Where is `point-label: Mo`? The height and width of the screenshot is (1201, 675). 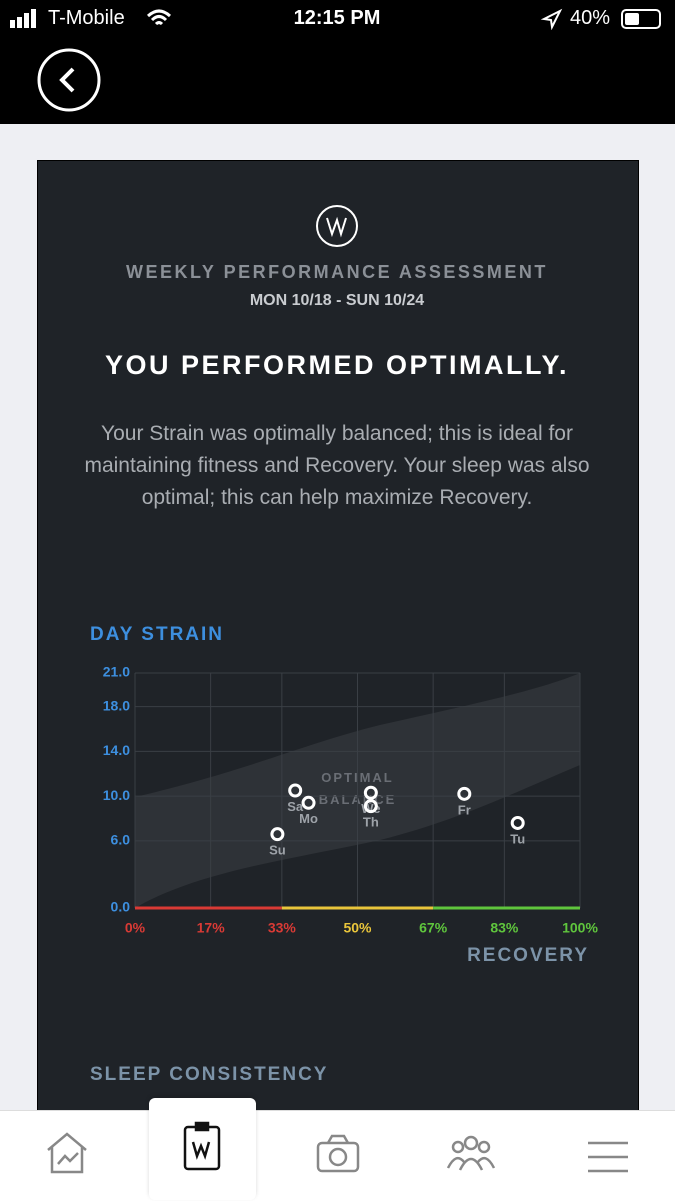
point-label: Mo is located at coordinates (308, 818).